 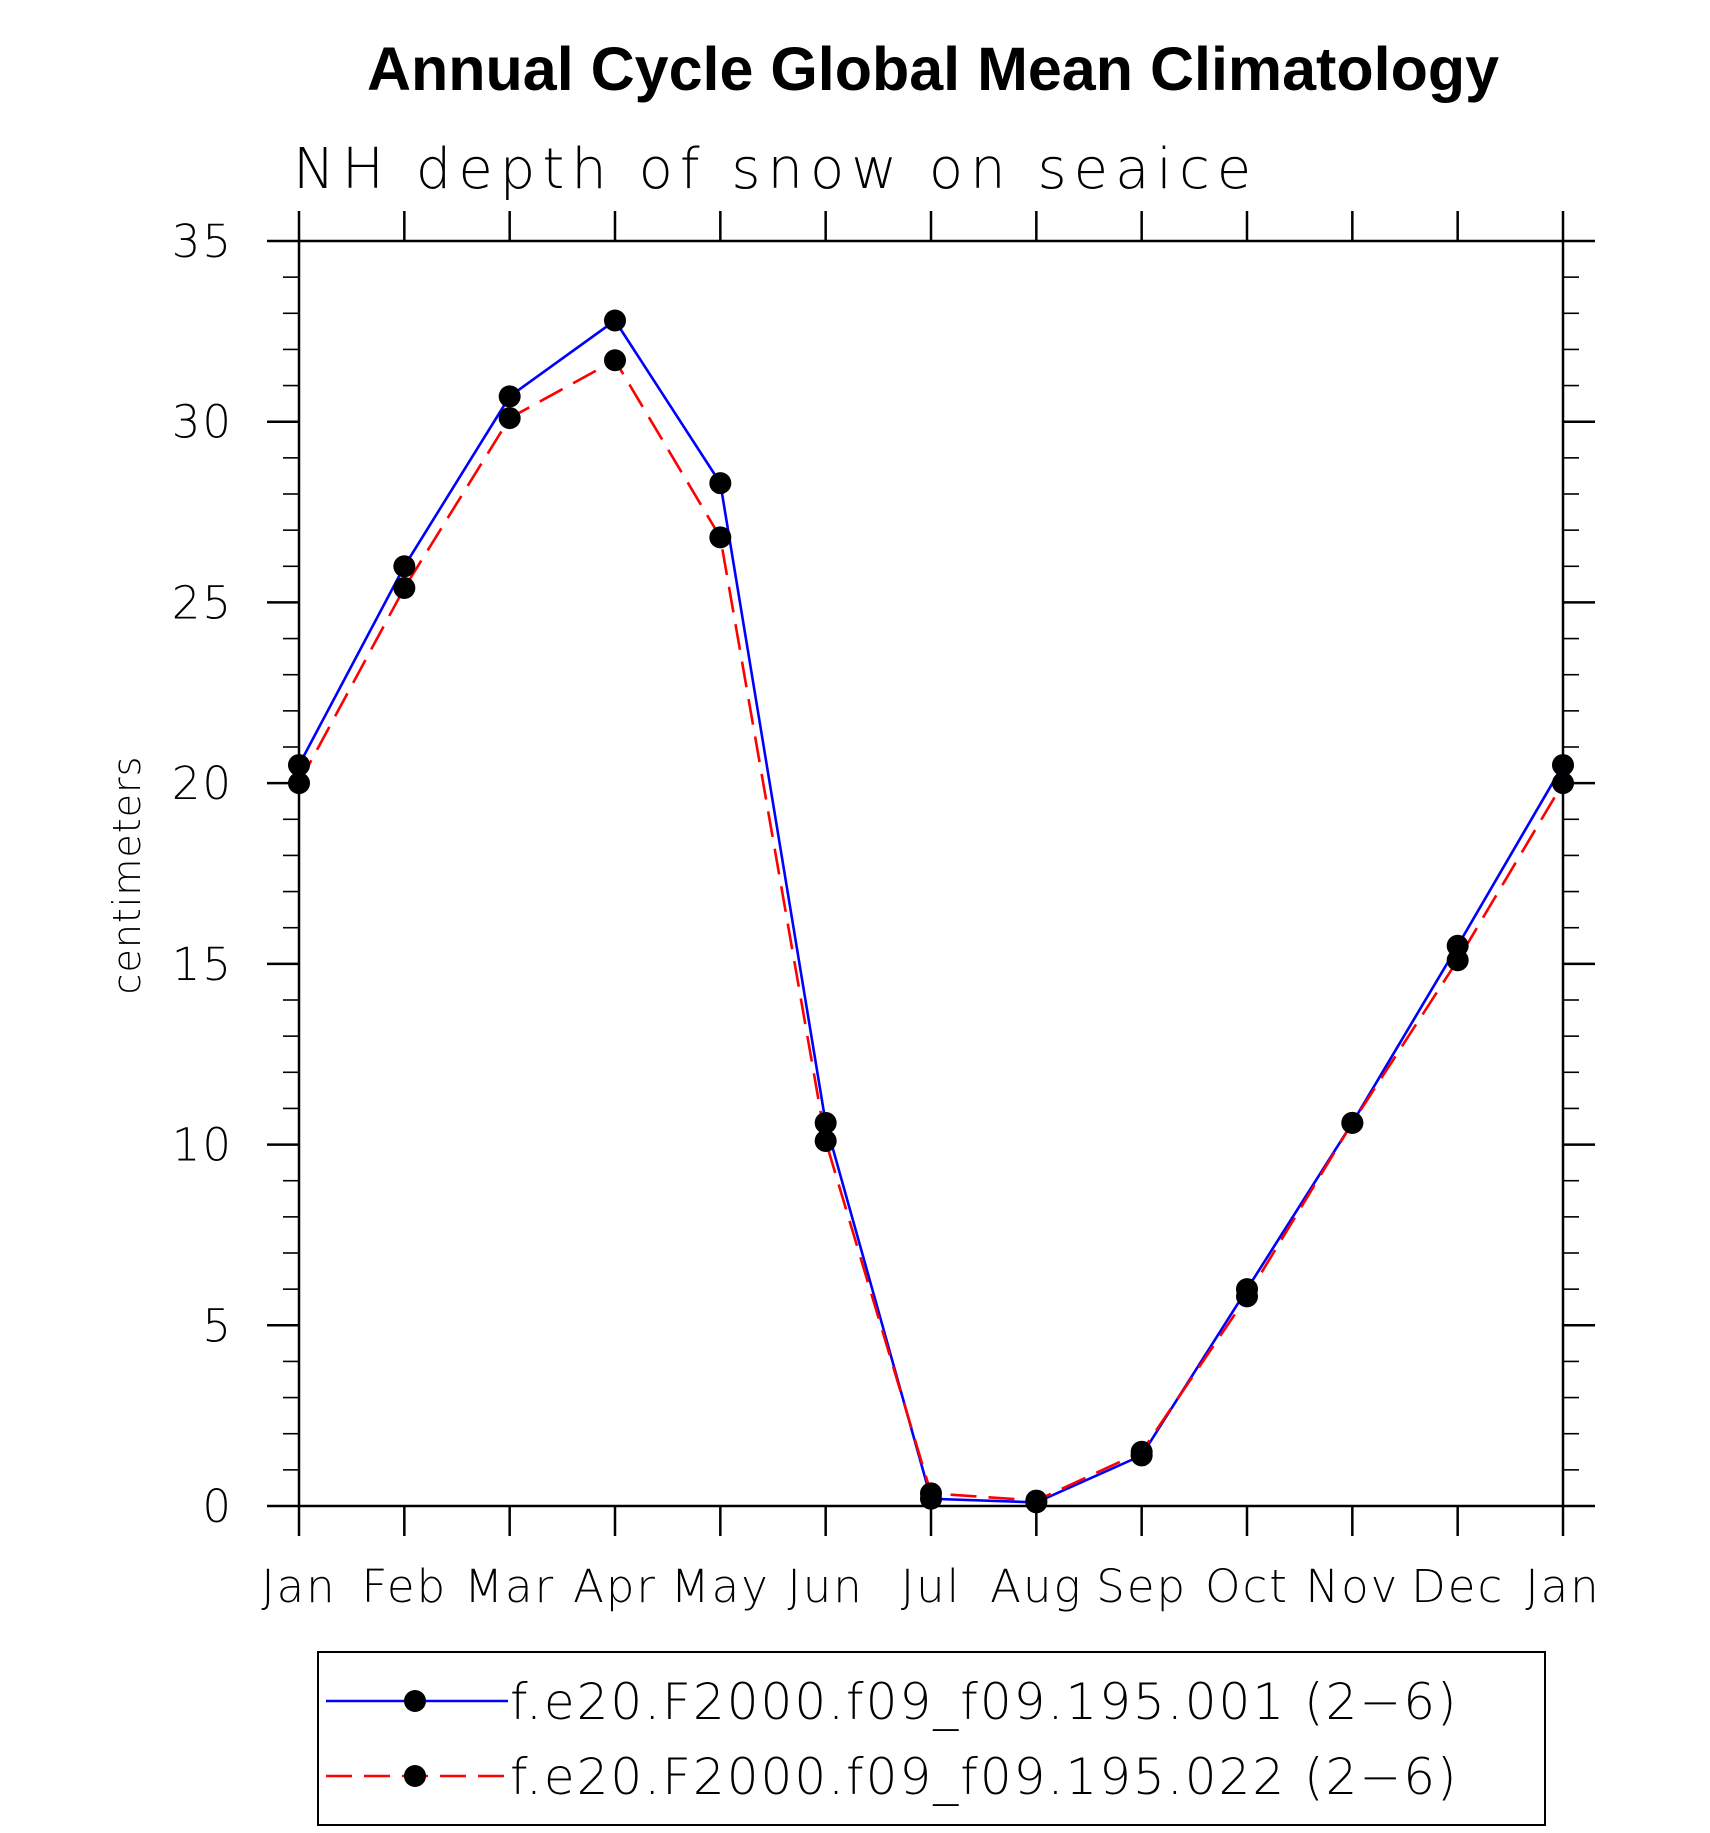 I want to click on x-tick-label: Oct, so click(x=1247, y=1586).